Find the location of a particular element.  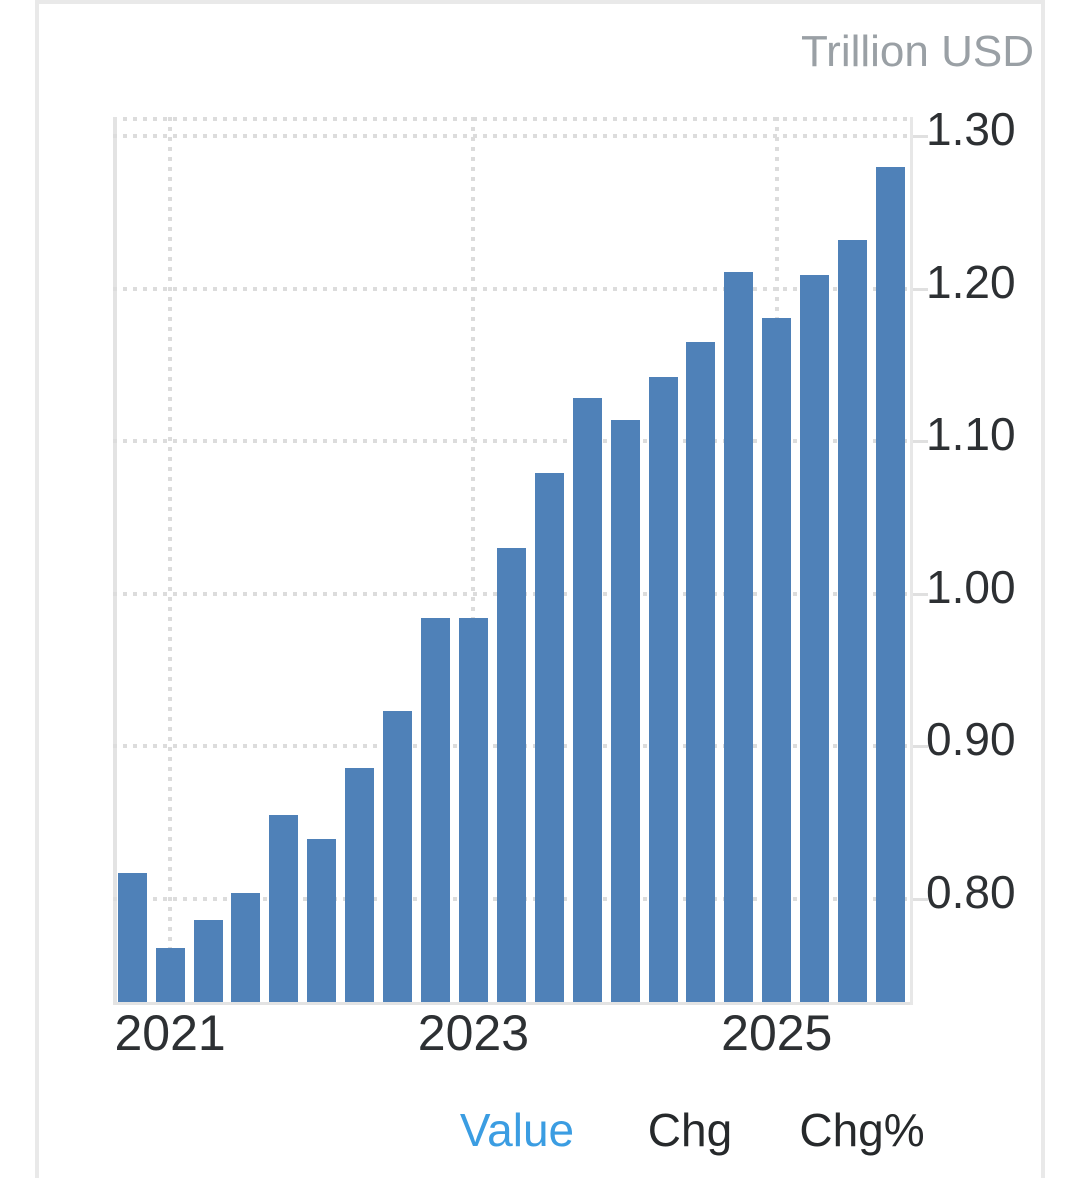

plot-top-border is located at coordinates (513, 119).